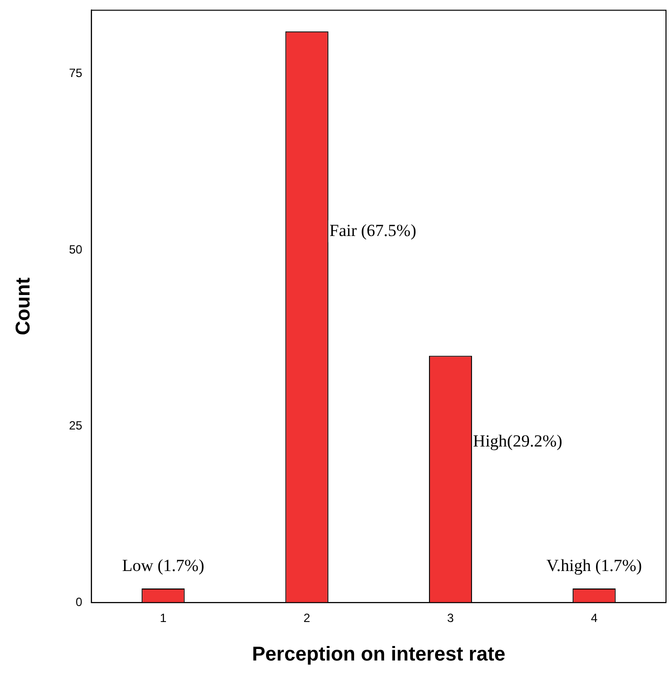  What do you see at coordinates (594, 618) in the screenshot?
I see `x-tick-label: 4` at bounding box center [594, 618].